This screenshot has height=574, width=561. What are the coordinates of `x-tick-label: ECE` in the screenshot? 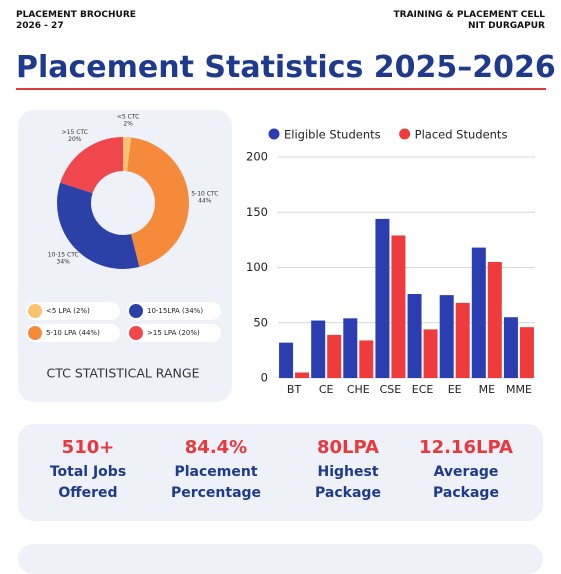 It's located at (423, 389).